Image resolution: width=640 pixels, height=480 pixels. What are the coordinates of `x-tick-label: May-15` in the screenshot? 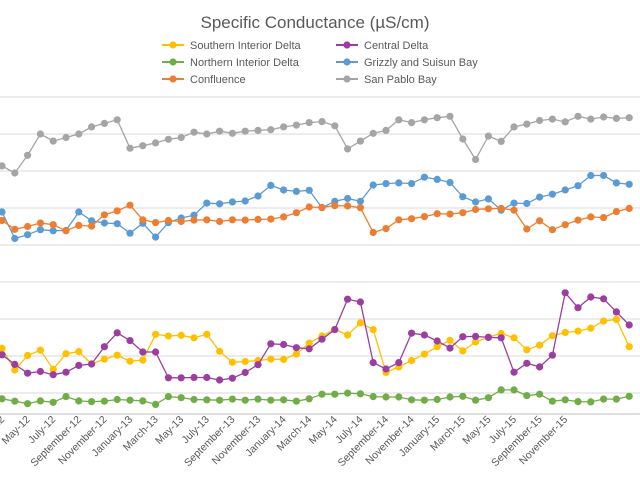 It's located at (476, 430).